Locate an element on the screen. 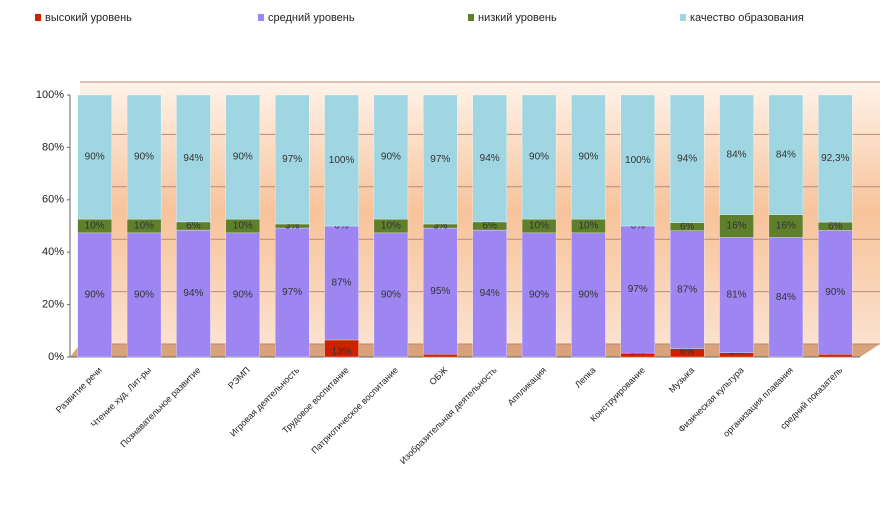 The image size is (883, 512). x-tick-label: РЭМП is located at coordinates (239, 378).